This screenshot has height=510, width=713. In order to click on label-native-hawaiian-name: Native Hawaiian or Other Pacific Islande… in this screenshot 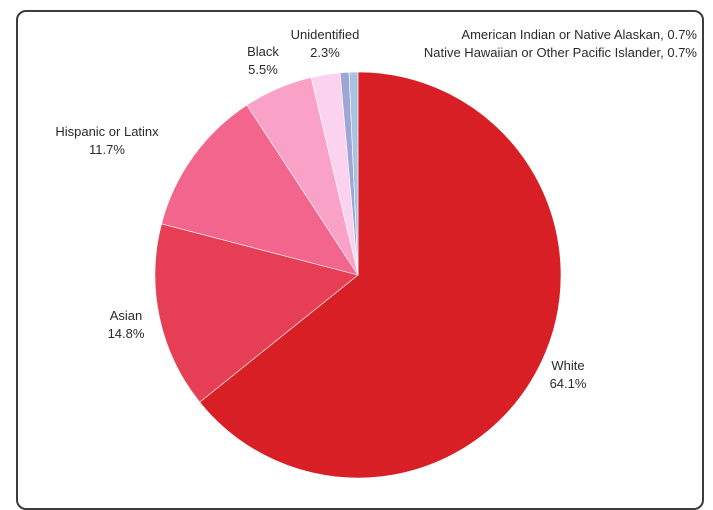, I will do `click(543, 52)`.